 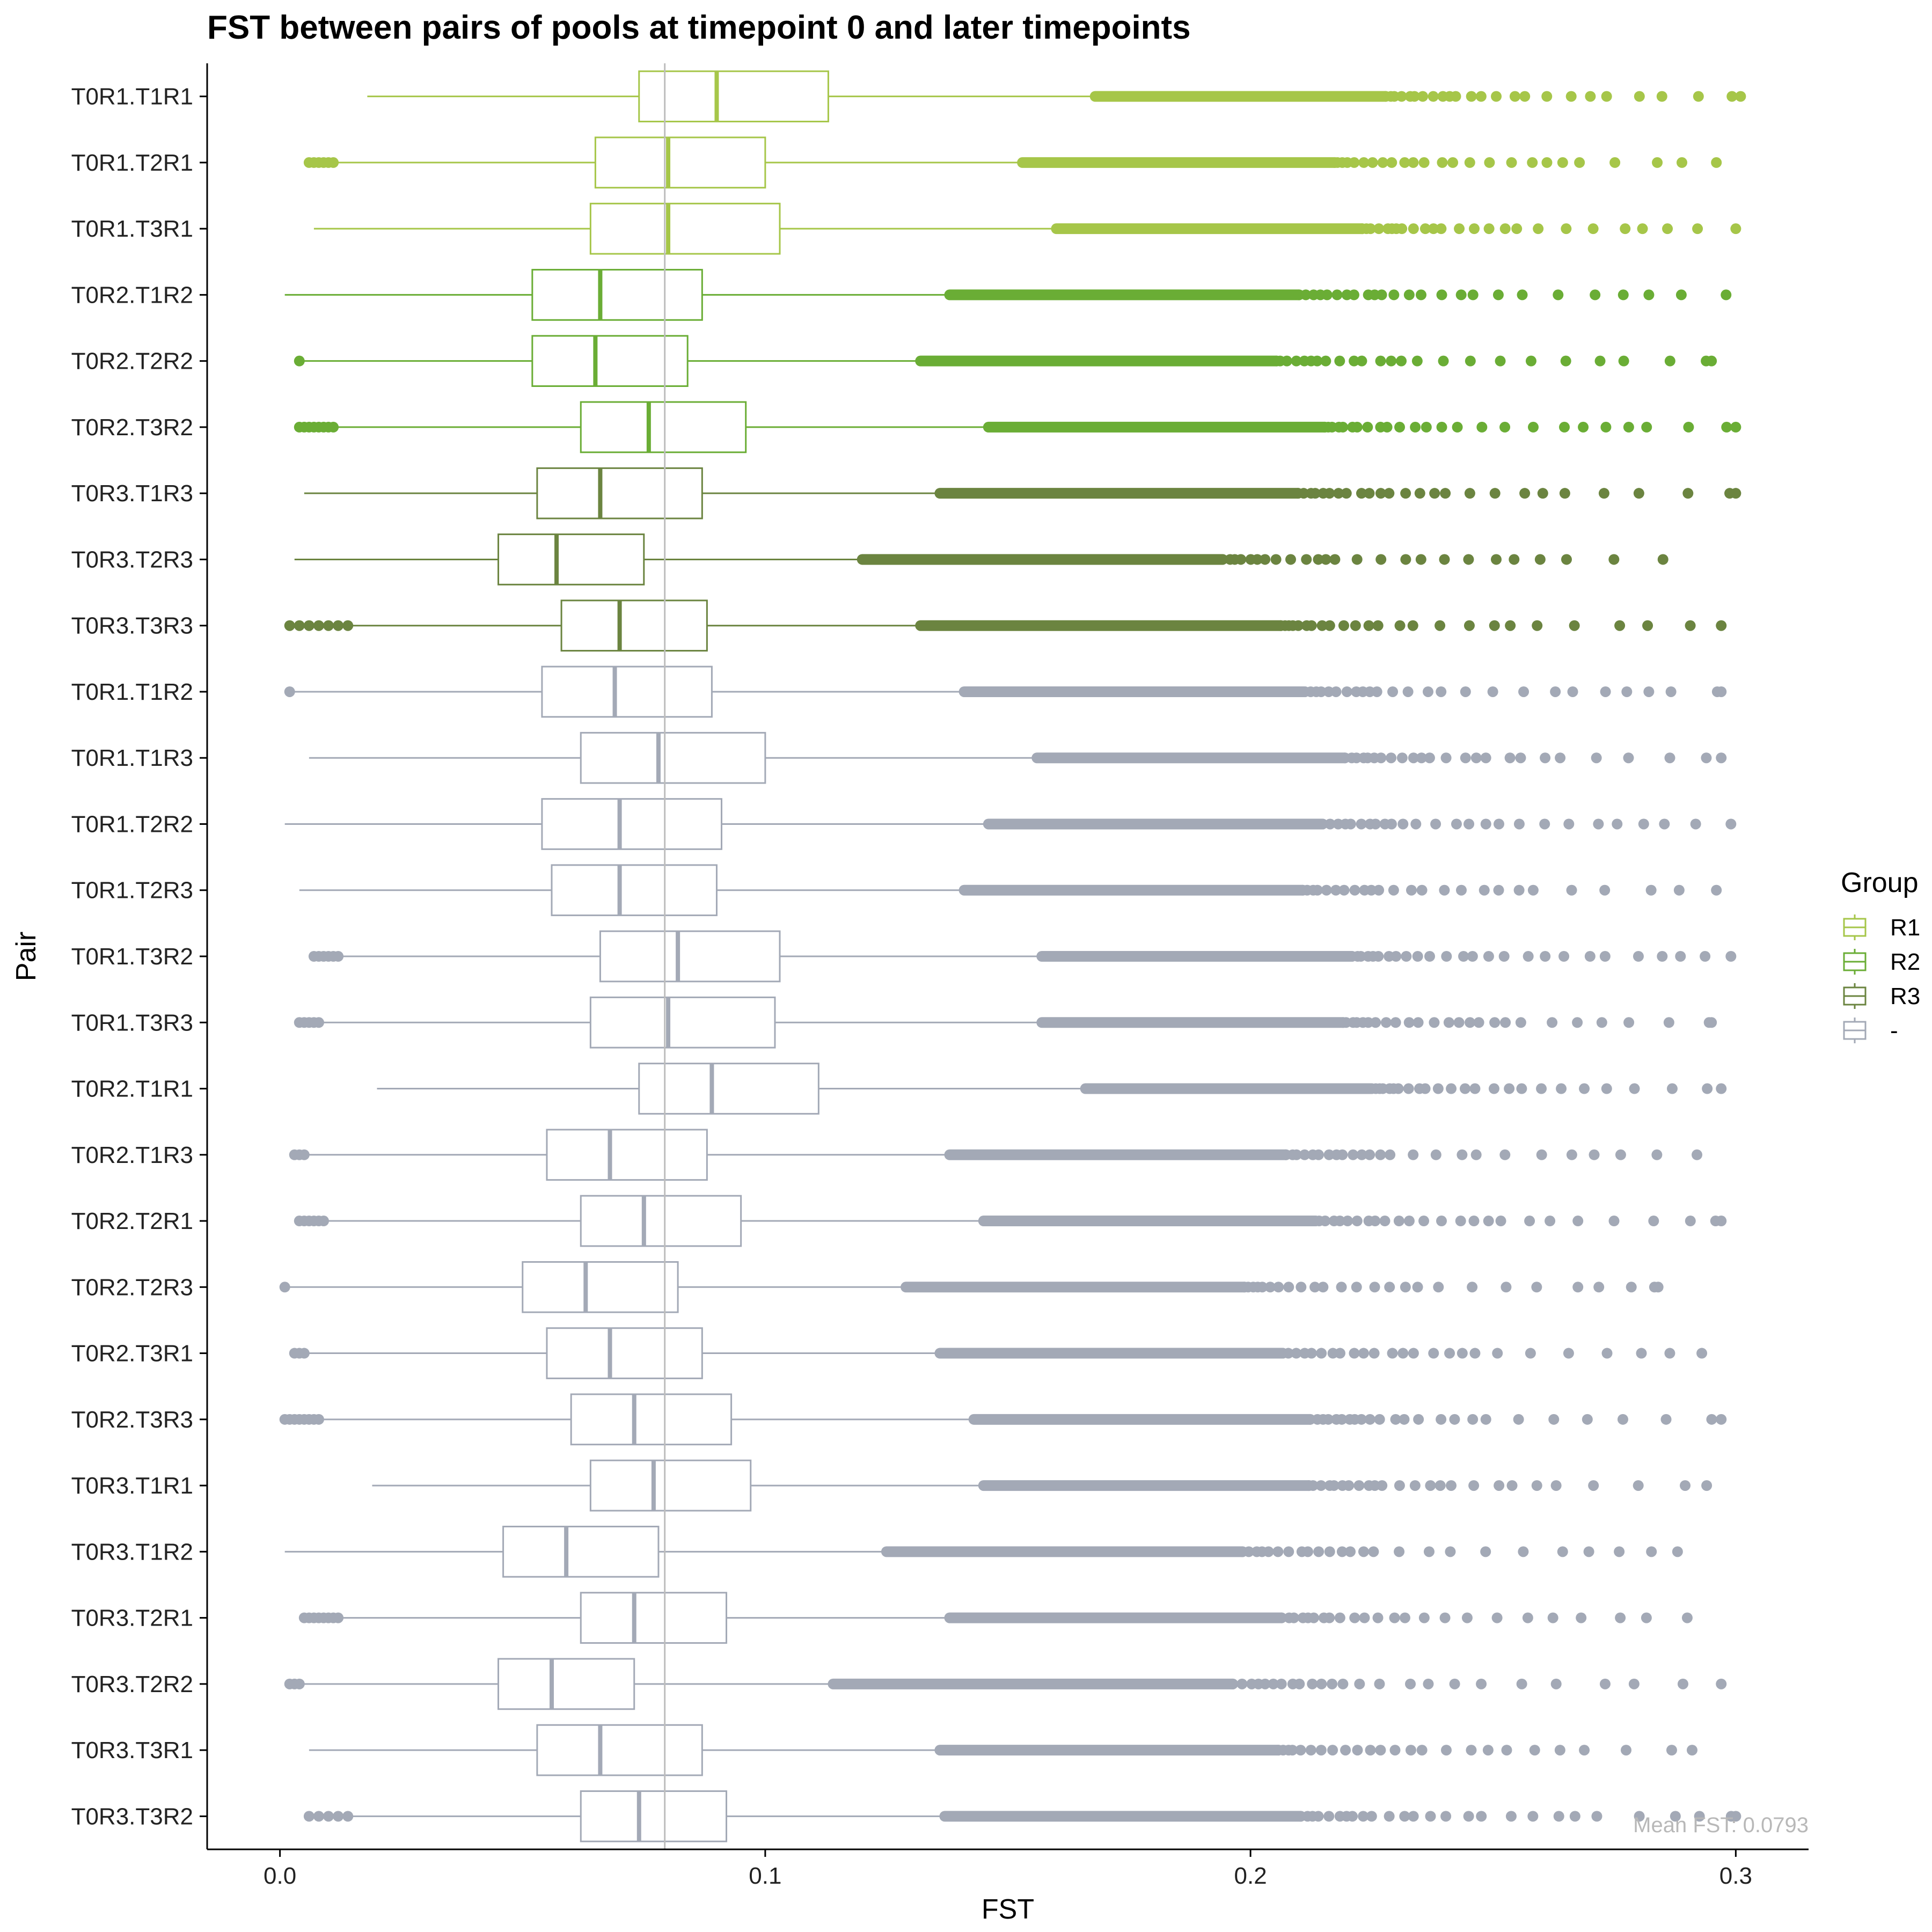 What do you see at coordinates (132, 427) in the screenshot?
I see `y-tick-label: T0R2.T3R2` at bounding box center [132, 427].